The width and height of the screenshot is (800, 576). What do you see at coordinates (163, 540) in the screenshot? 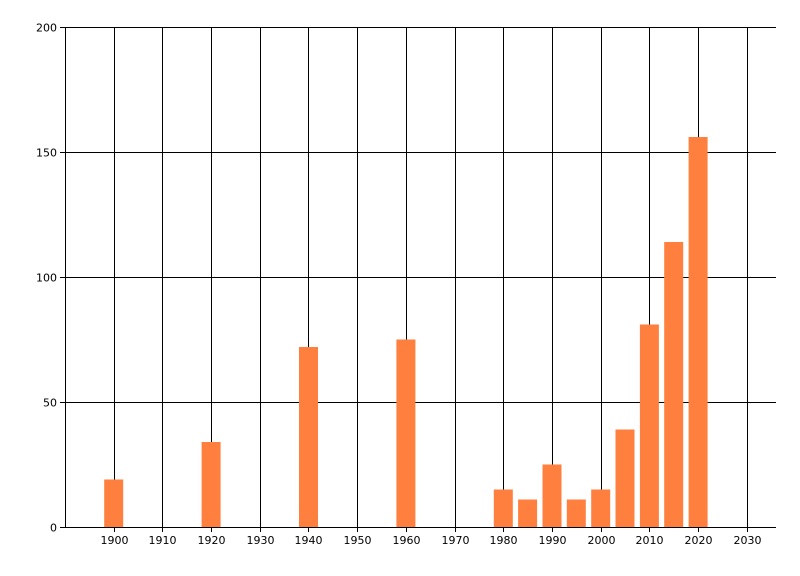
I see `x-tick-label-1910: 1910` at bounding box center [163, 540].